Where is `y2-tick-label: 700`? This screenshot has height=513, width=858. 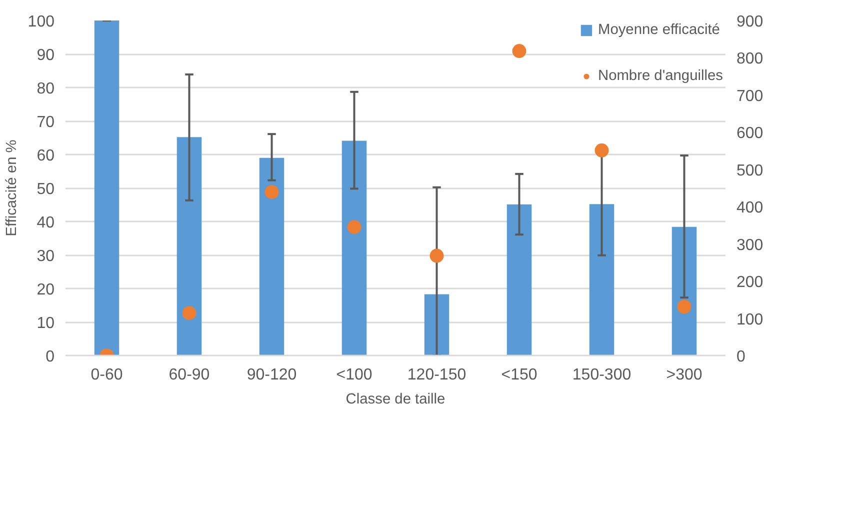
y2-tick-label: 700 is located at coordinates (750, 96).